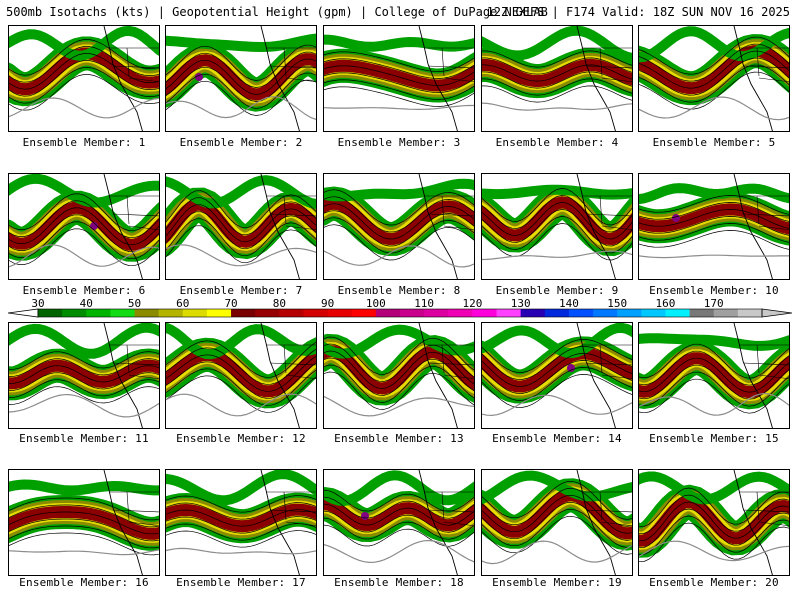 Image resolution: width=800 pixels, height=600 pixels. I want to click on colorbar-tick-label: 30, so click(38, 303).